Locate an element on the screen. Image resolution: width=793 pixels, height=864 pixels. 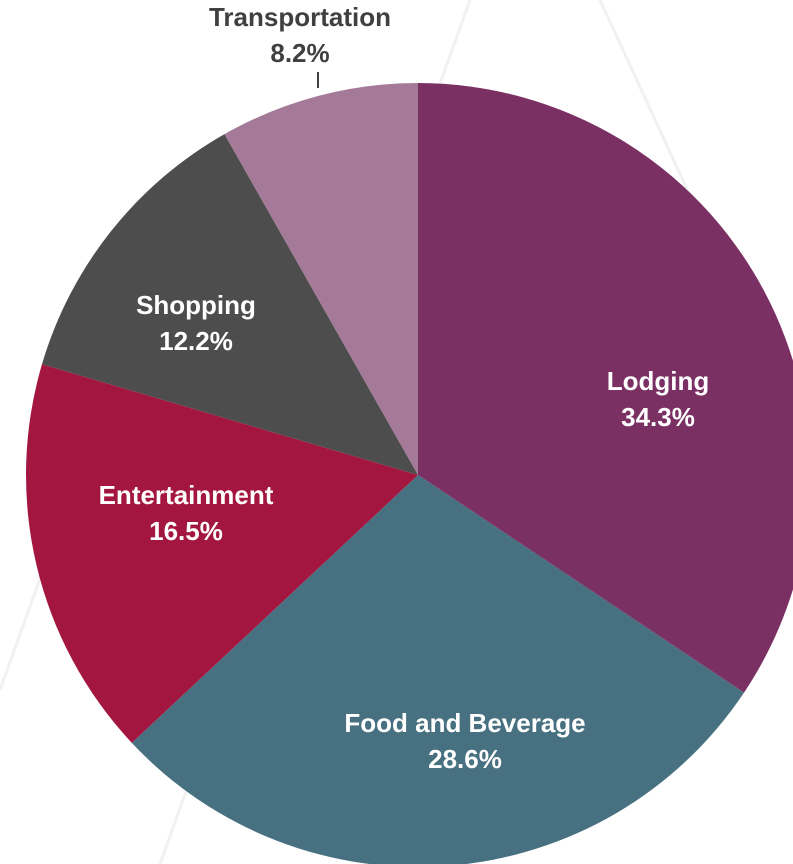
slice-label-shopping: Shopping is located at coordinates (196, 305).